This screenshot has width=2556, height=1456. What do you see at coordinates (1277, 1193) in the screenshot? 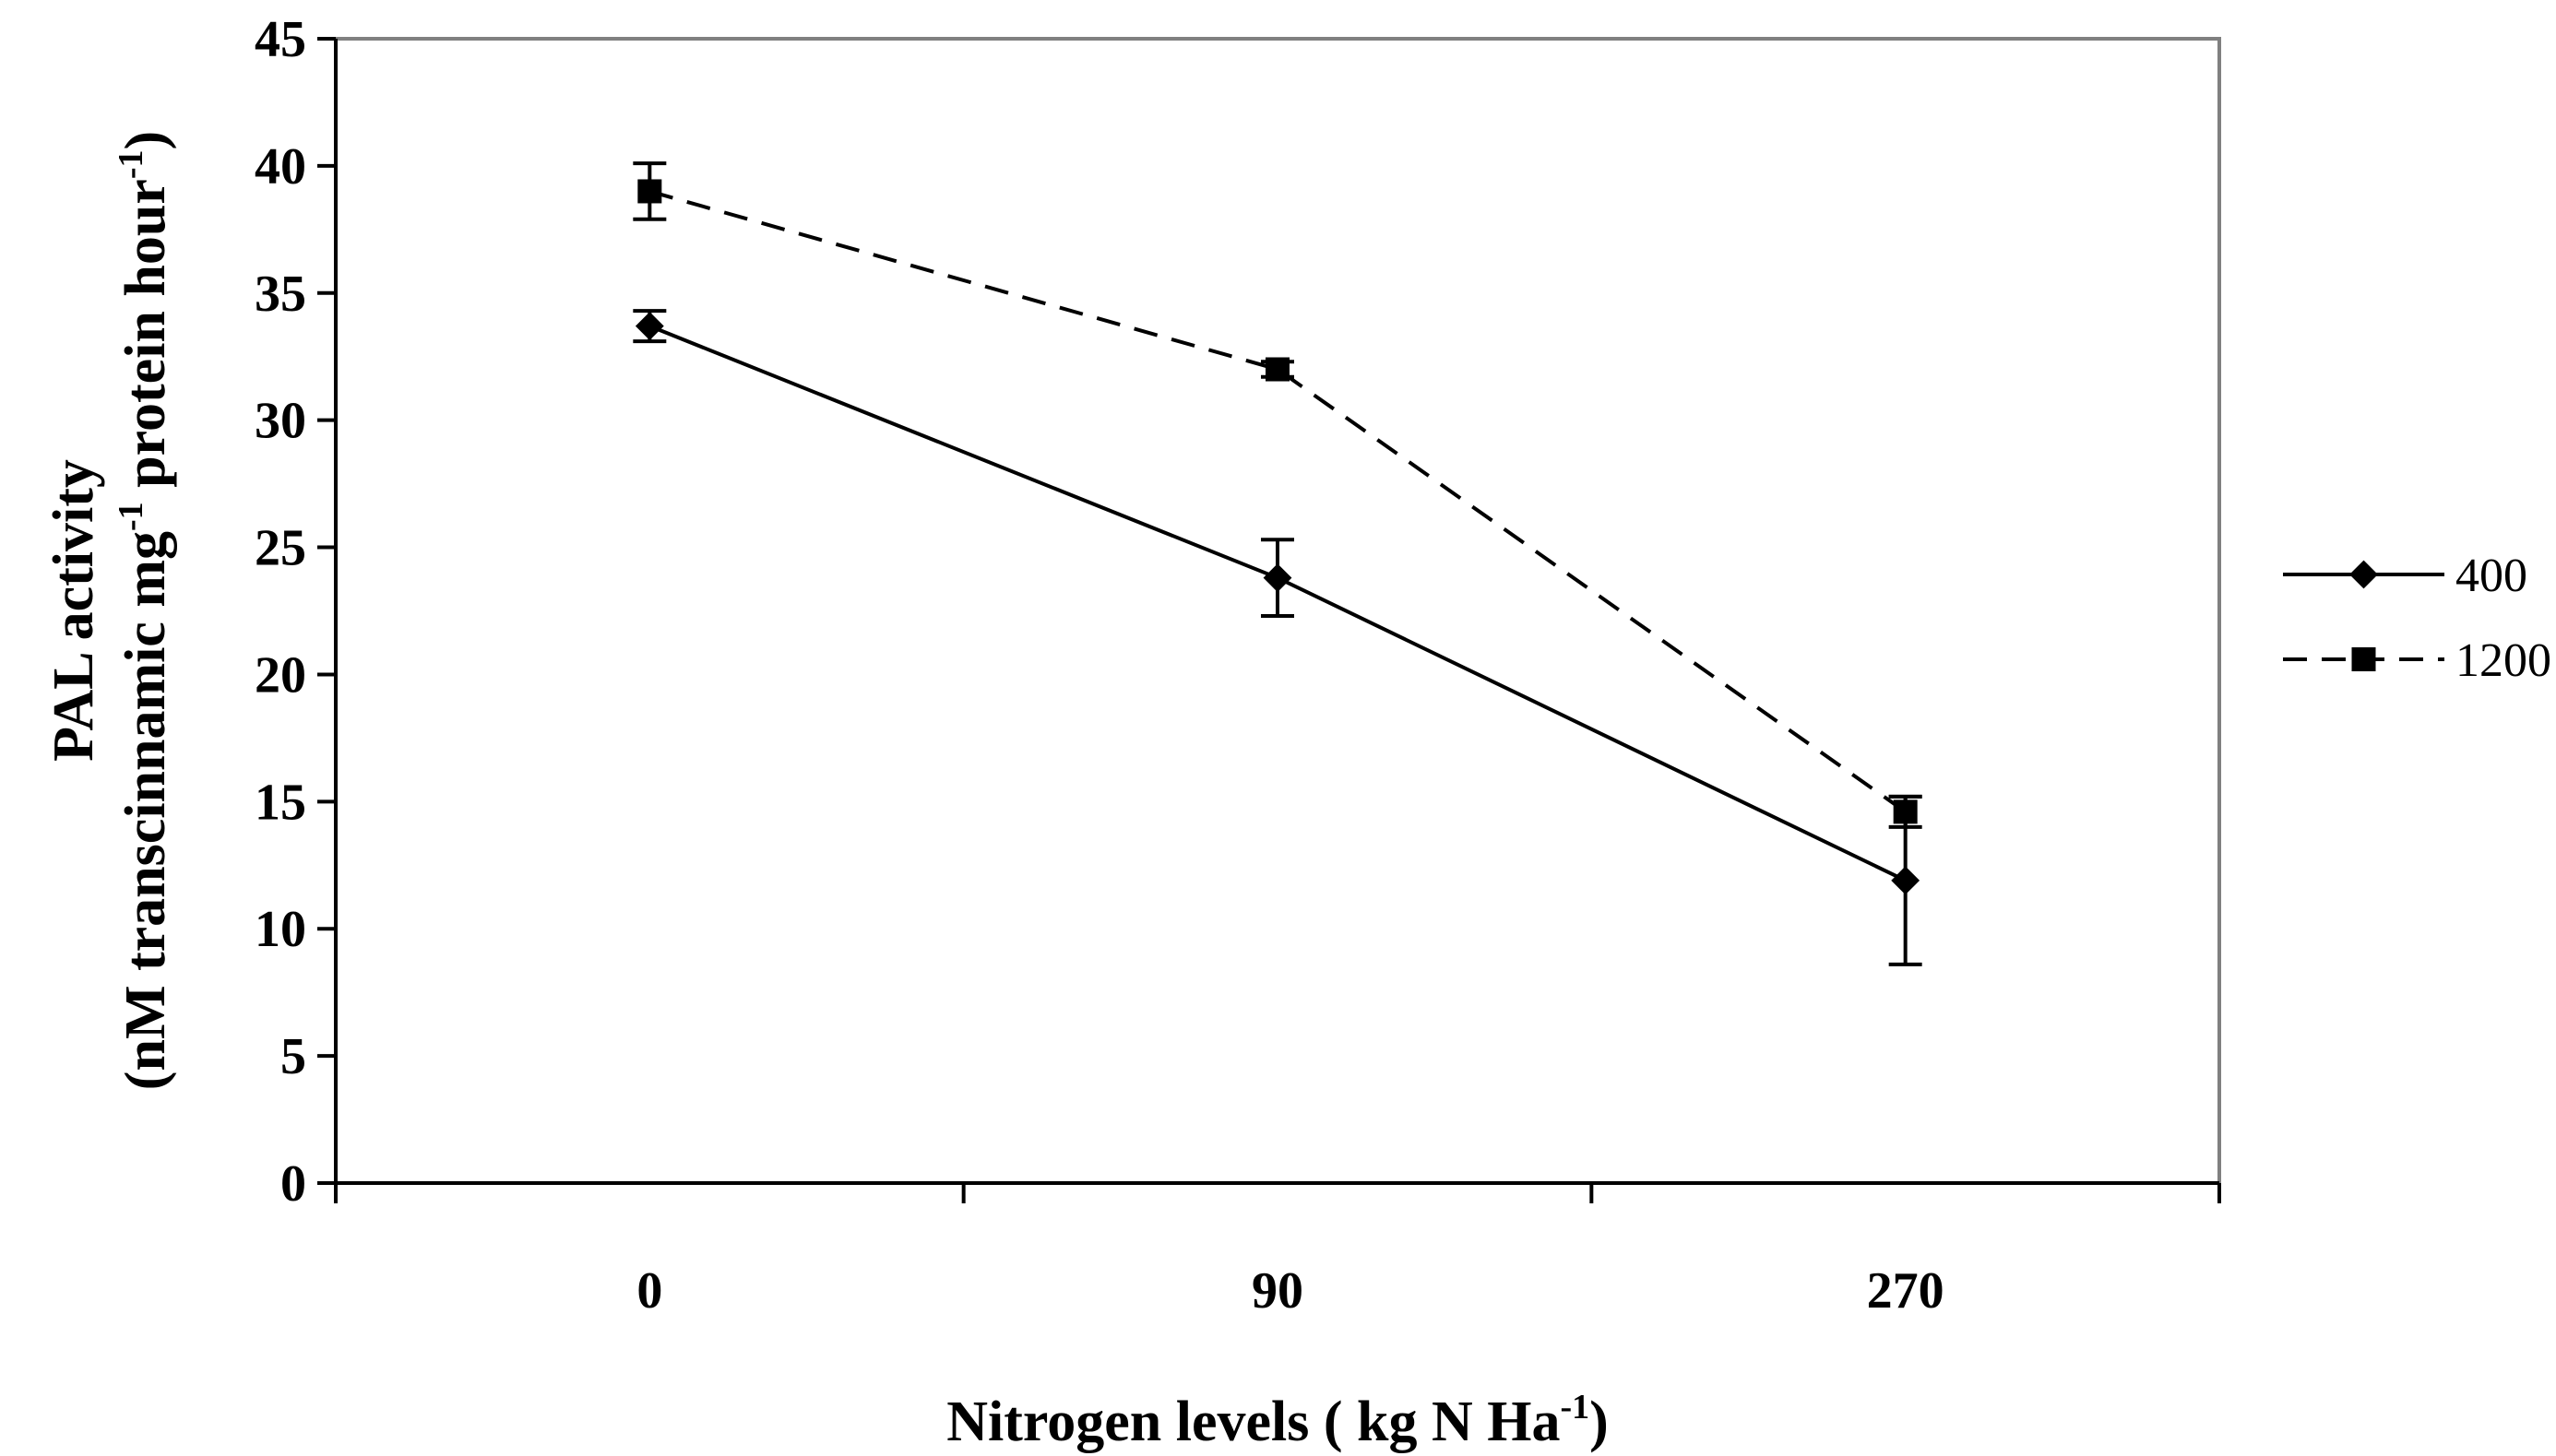
I see `x-axis-ticks` at bounding box center [1277, 1193].